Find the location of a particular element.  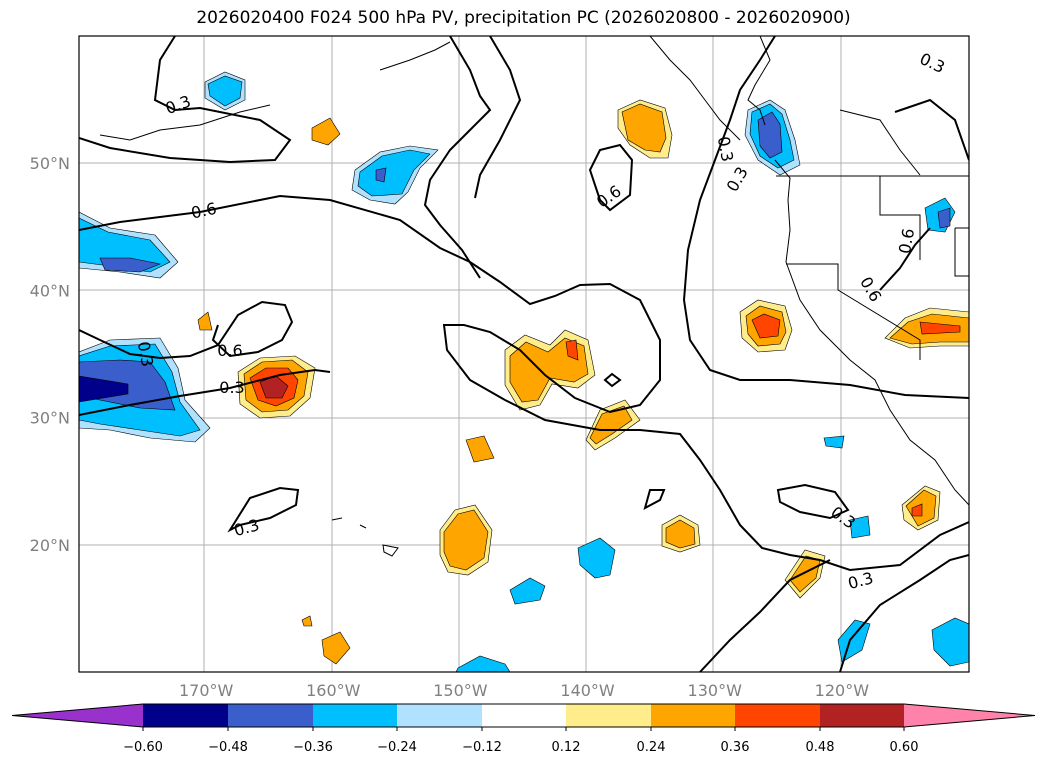

longitude-labels: 170°W 160°W 150°W 140°W 130°W 120°W is located at coordinates (524, 690).